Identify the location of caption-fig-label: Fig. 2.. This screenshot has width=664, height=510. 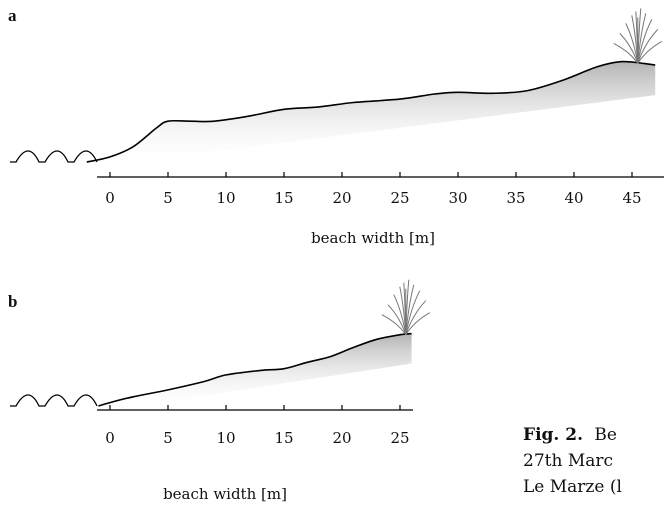
(553, 435).